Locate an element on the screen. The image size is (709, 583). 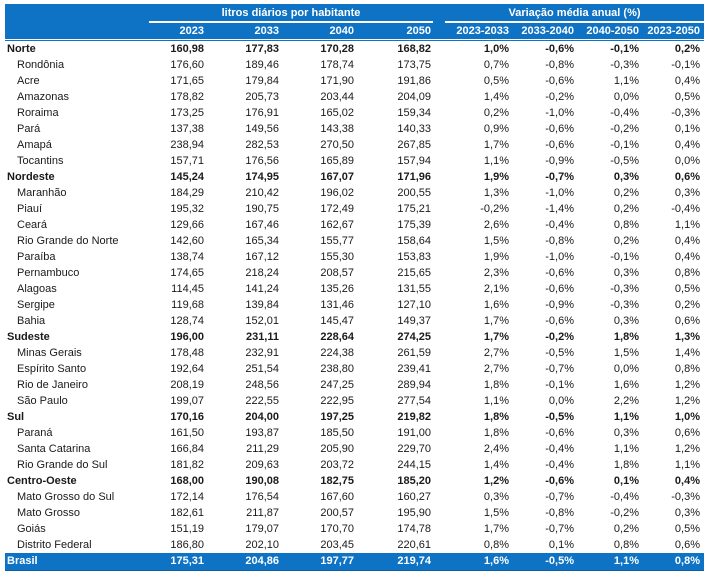
row-label: Centro-Oeste is located at coordinates (42, 481).